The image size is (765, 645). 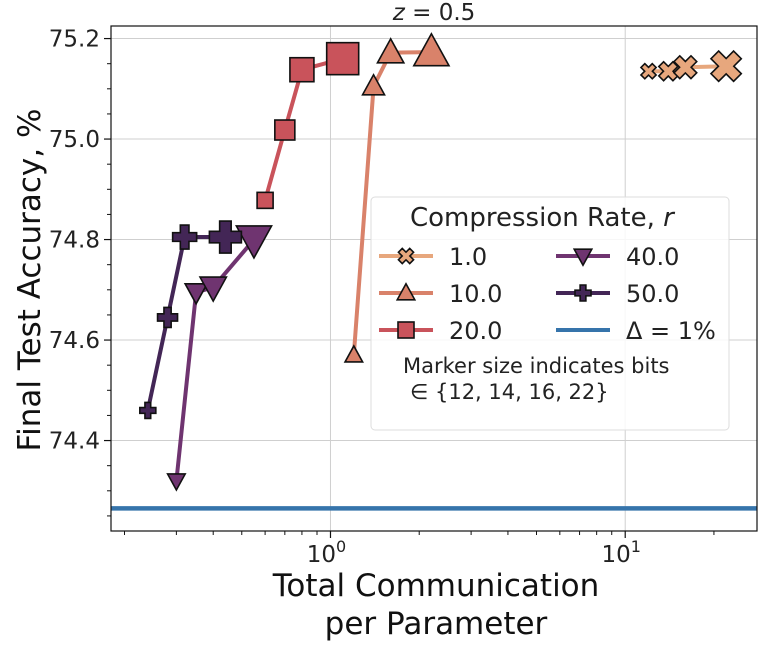 I want to click on x-axis-label-line1: Total Communication, so click(x=436, y=586).